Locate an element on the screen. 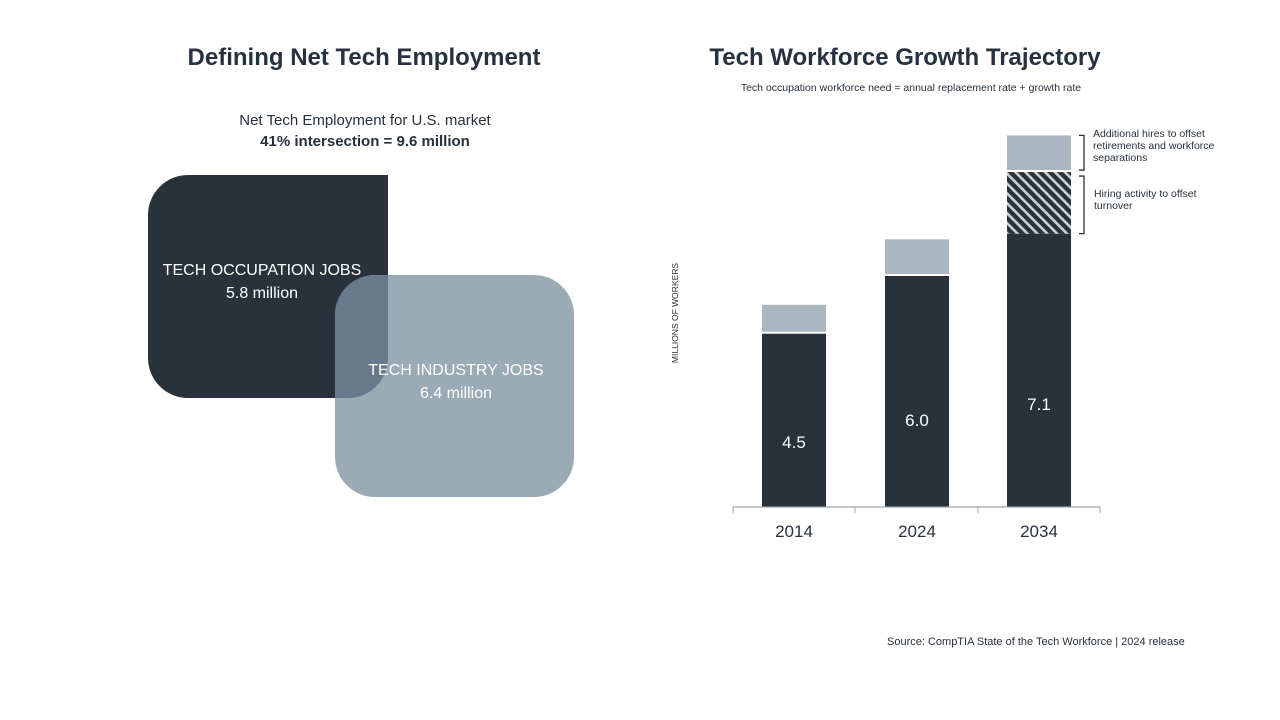 The height and width of the screenshot is (720, 1280). venn-caption-line1: Net Tech Employment for U.S. market is located at coordinates (365, 120).